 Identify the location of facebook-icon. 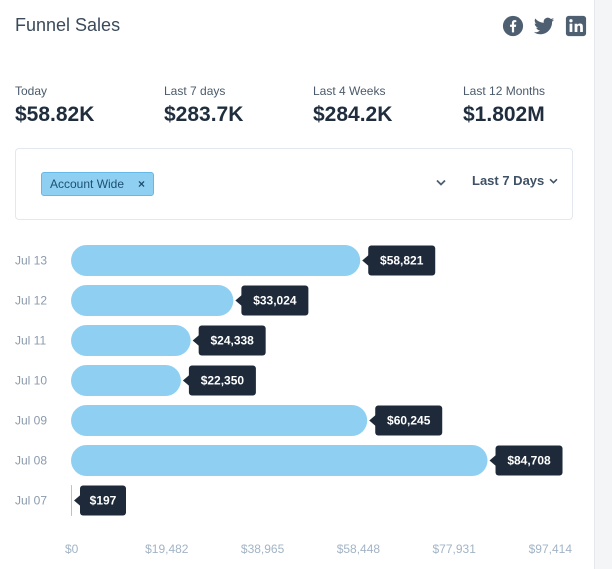
(513, 26).